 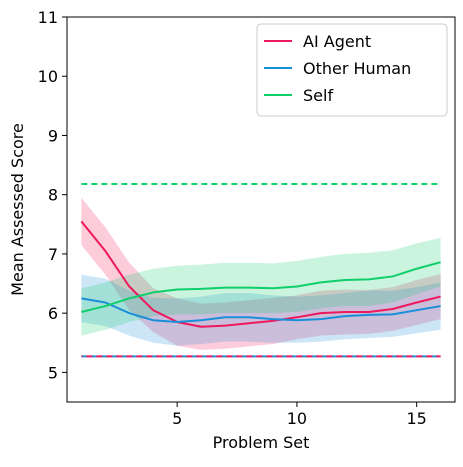 I want to click on legend-label: Other Human, so click(x=357, y=68).